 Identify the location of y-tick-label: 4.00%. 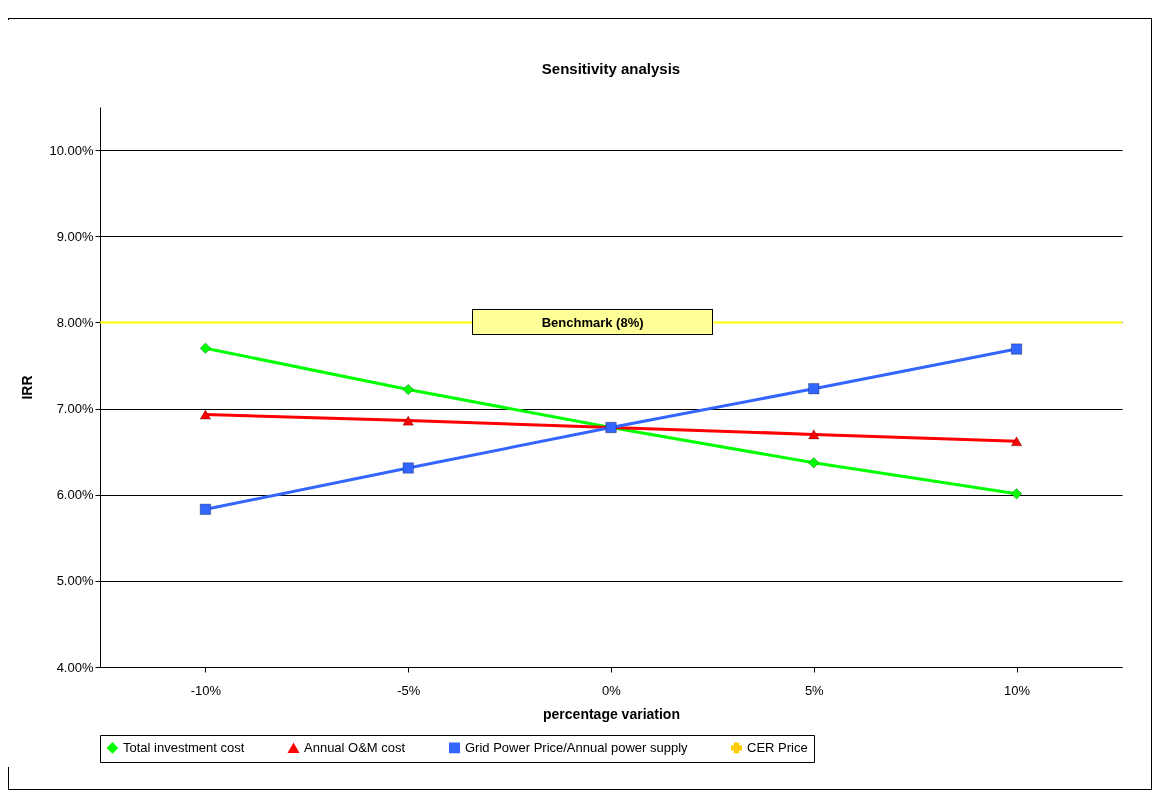
(75, 667).